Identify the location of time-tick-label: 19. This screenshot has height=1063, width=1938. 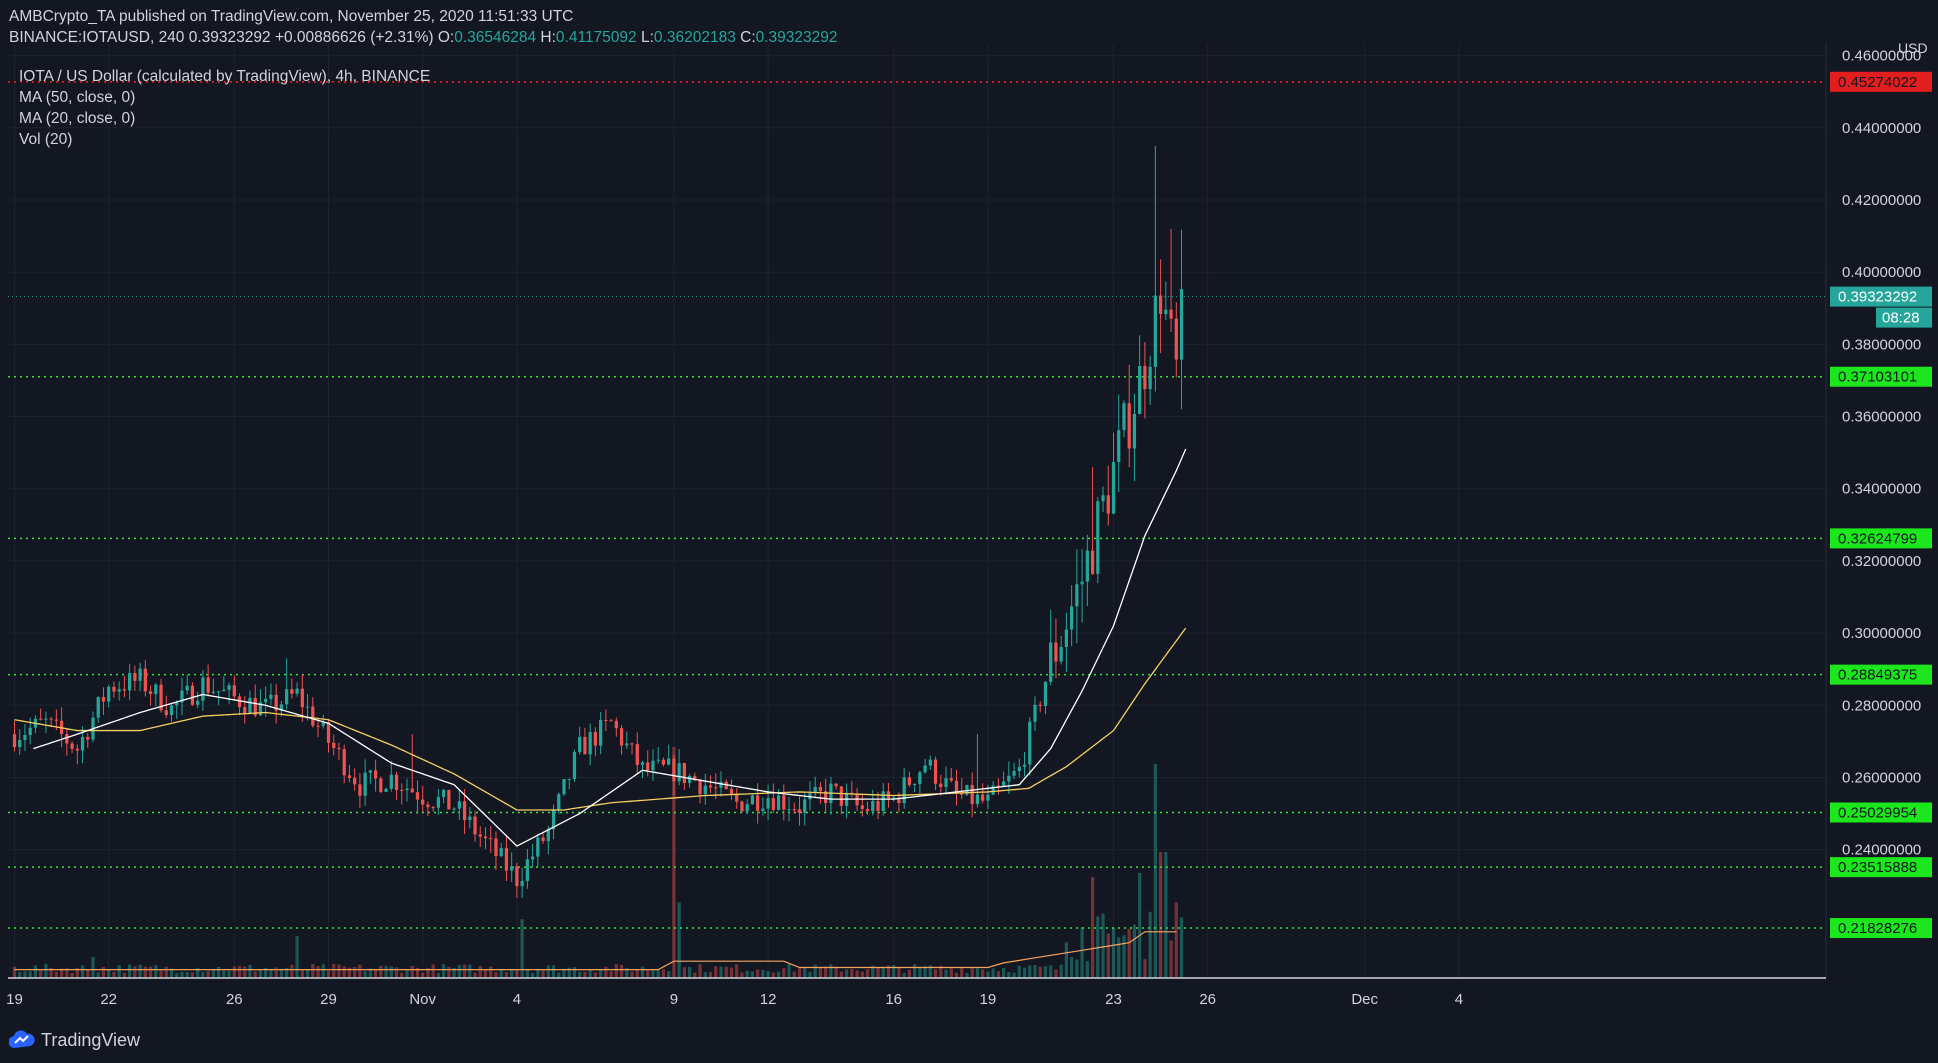
(988, 999).